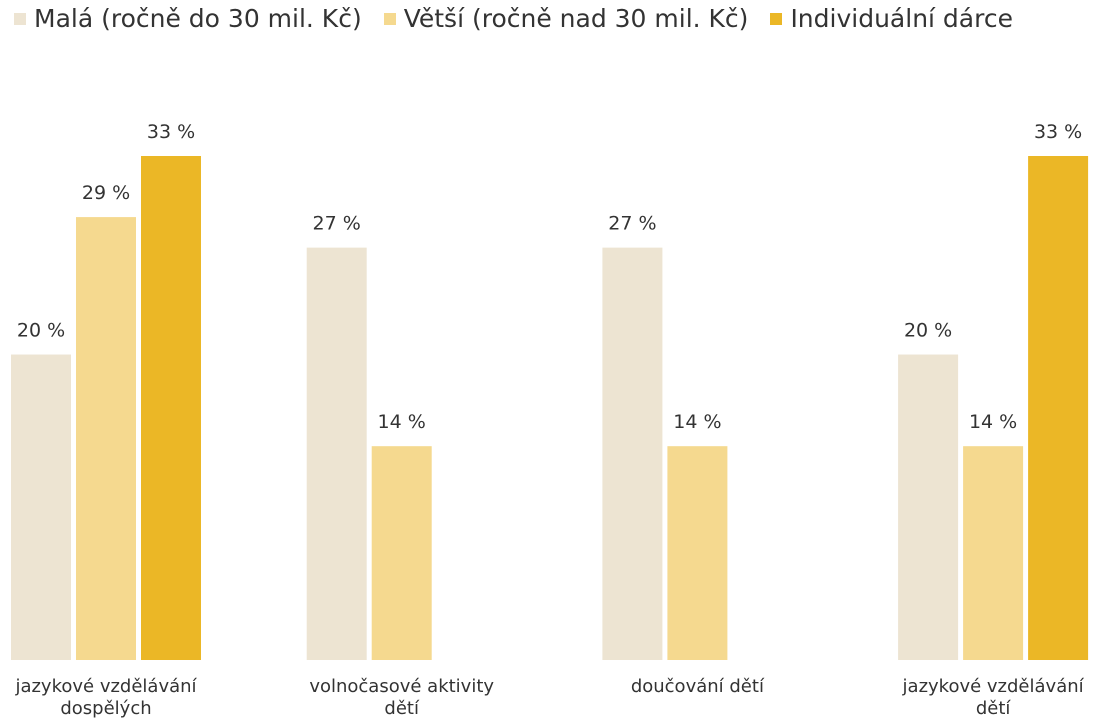 The image size is (1115, 724). I want to click on legend-label: Malá (ročně do 30 mil. Kč), so click(198, 18).